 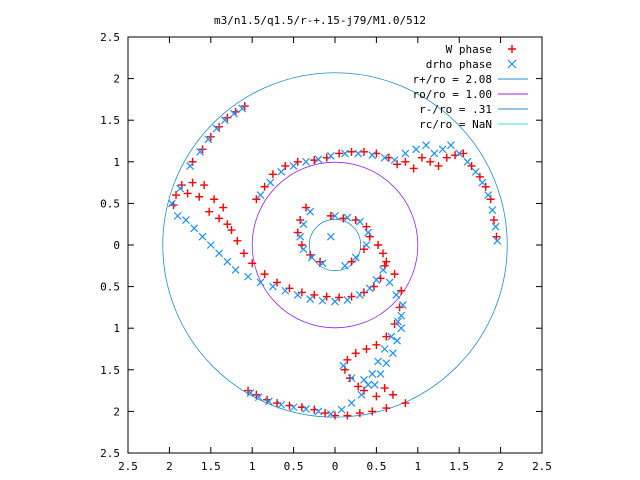 I want to click on x-tick-label: 2, so click(x=500, y=466).